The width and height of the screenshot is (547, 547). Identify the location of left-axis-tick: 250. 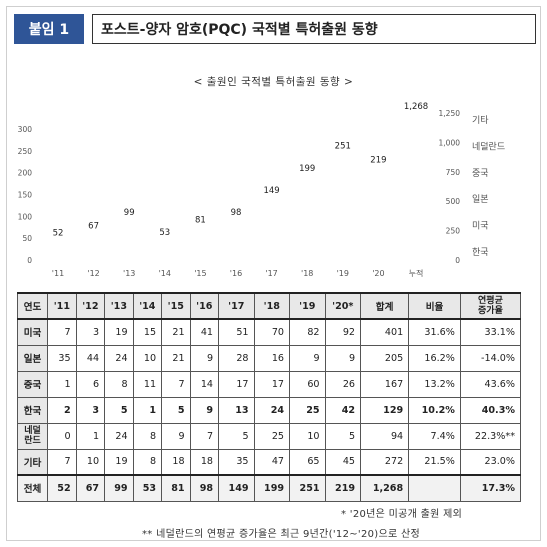
(25, 151).